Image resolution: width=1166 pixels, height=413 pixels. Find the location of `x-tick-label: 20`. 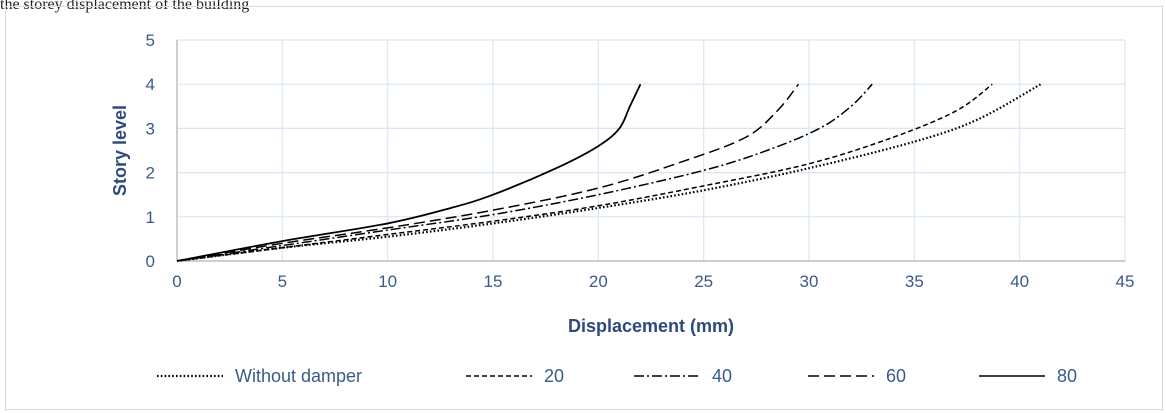

x-tick-label: 20 is located at coordinates (598, 281).